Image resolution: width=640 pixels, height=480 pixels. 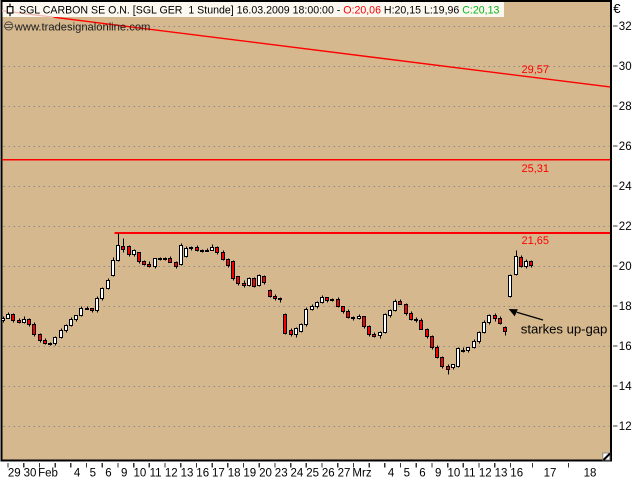 I want to click on svg-text: 14, so click(x=625, y=387).